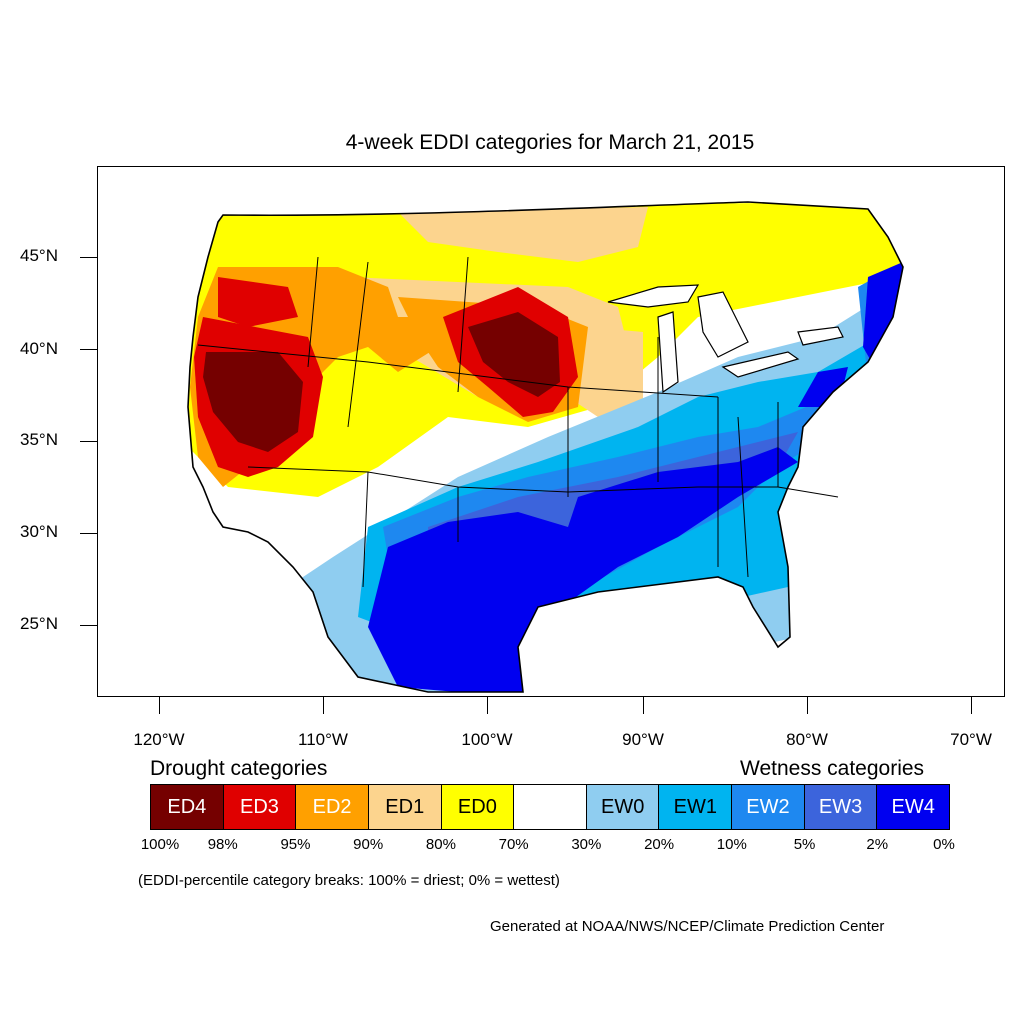  Describe the element at coordinates (487, 739) in the screenshot. I see `lon-label-100w: 100°W` at that location.